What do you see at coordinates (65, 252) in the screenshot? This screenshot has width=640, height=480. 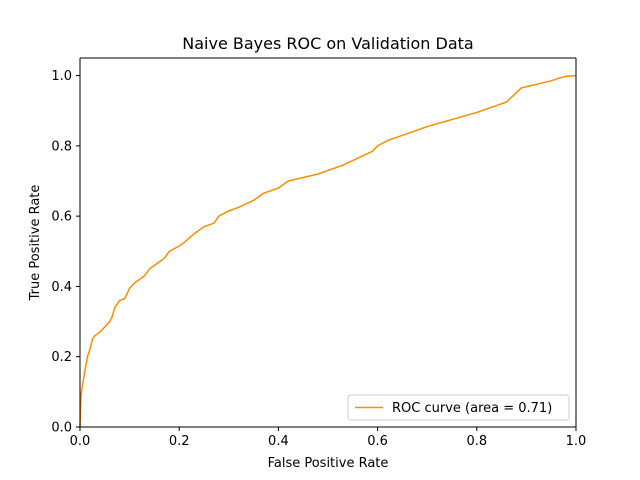 I see `y-axis-ticks: 0.0 0.2 0.4 0.6 0.8 1.0` at bounding box center [65, 252].